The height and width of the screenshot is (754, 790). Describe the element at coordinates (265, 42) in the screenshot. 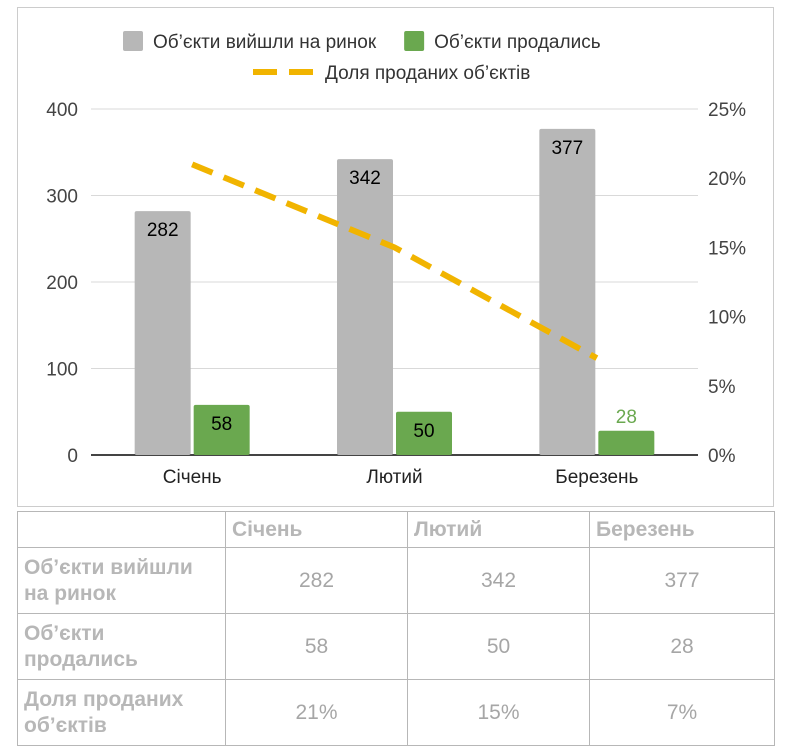

I see `legend-label: Об’єкти вийшли на ринок` at that location.